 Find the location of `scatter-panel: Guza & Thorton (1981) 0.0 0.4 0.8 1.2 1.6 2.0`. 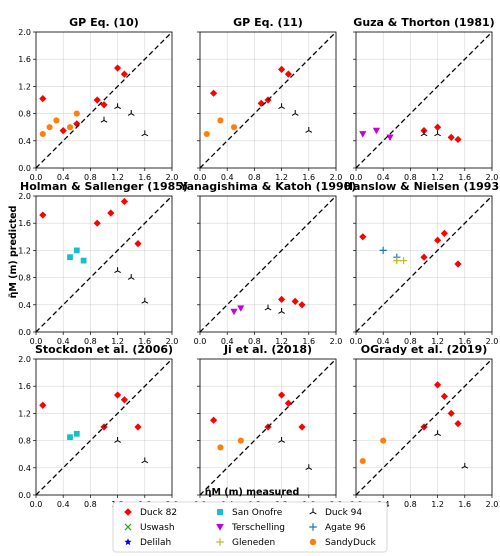

scatter-panel: Guza & Thorton (1981) 0.0 0.4 0.8 1.2 1.6 2.0 is located at coordinates (424, 99).